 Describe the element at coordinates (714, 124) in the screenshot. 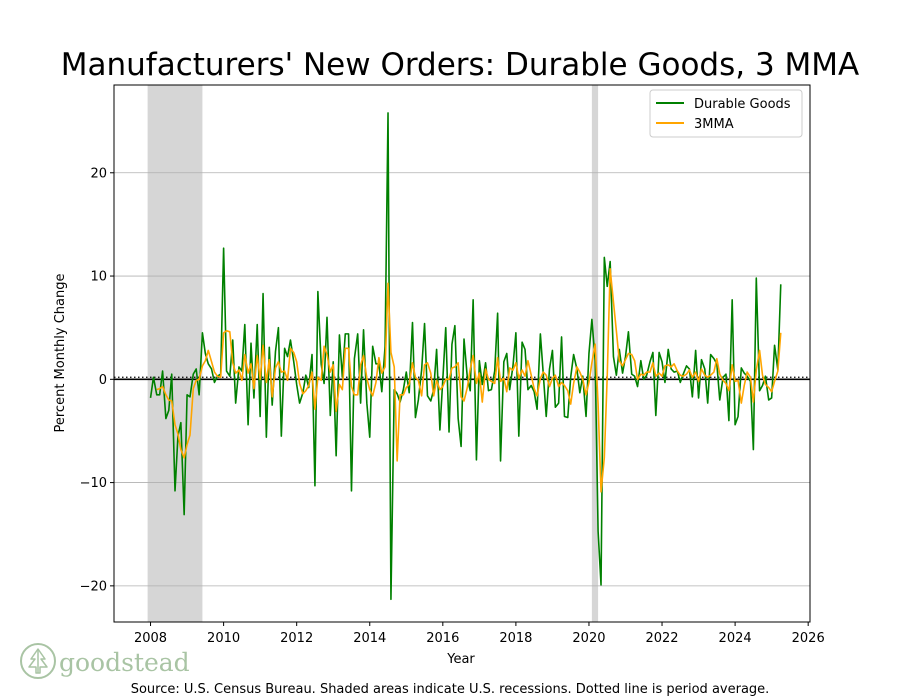

I see `legend-label-3mma: 3MMA` at that location.